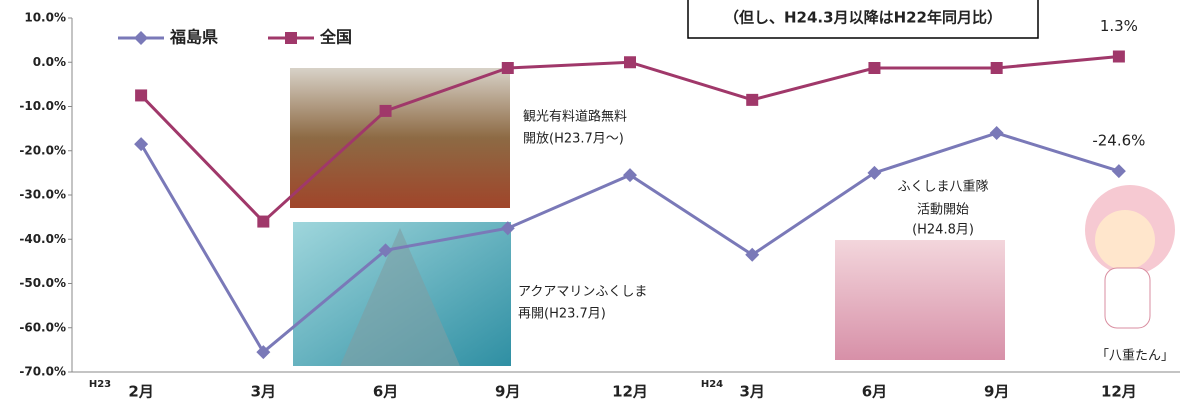  Describe the element at coordinates (942, 187) in the screenshot. I see `annotation: ふくしま八重隊` at that location.